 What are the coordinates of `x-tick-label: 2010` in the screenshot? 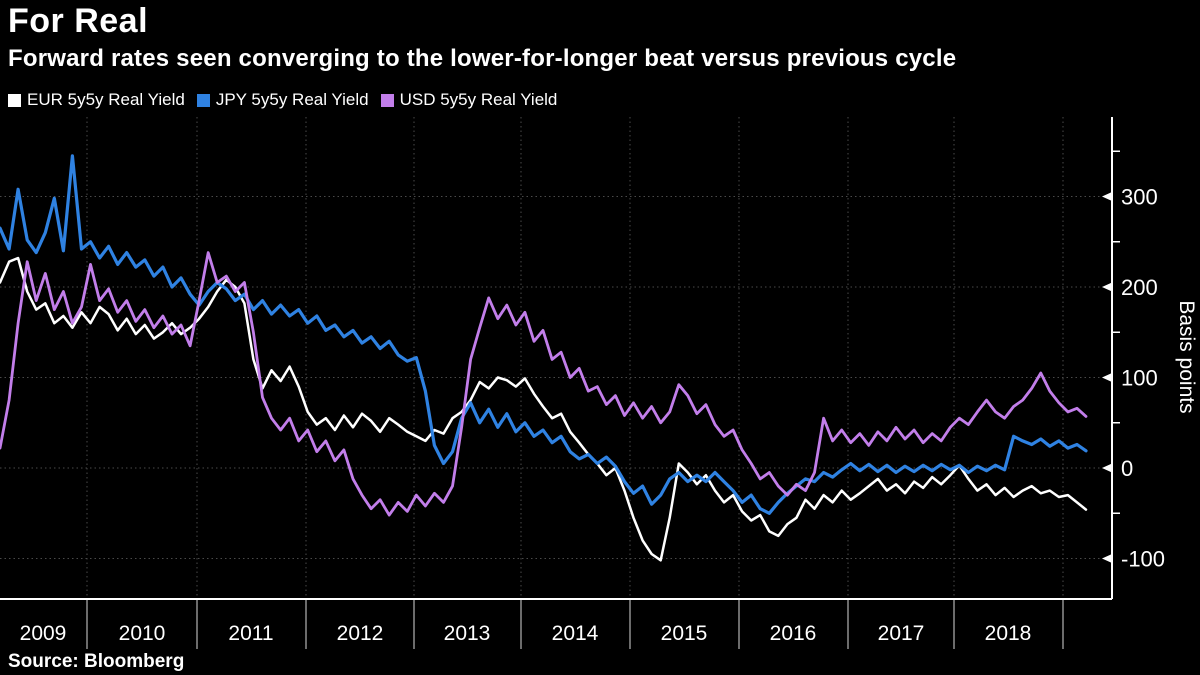 It's located at (142, 633).